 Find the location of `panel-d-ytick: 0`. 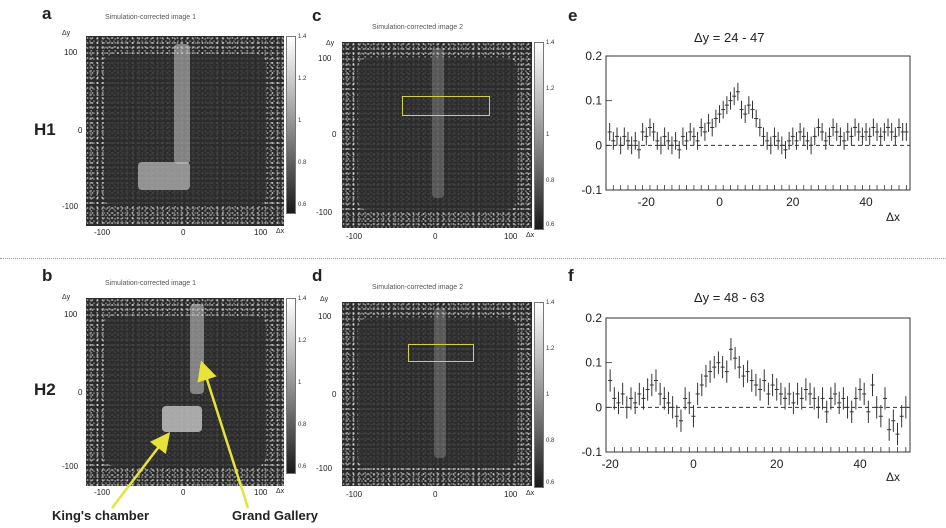

panel-d-ytick: 0 is located at coordinates (334, 394).